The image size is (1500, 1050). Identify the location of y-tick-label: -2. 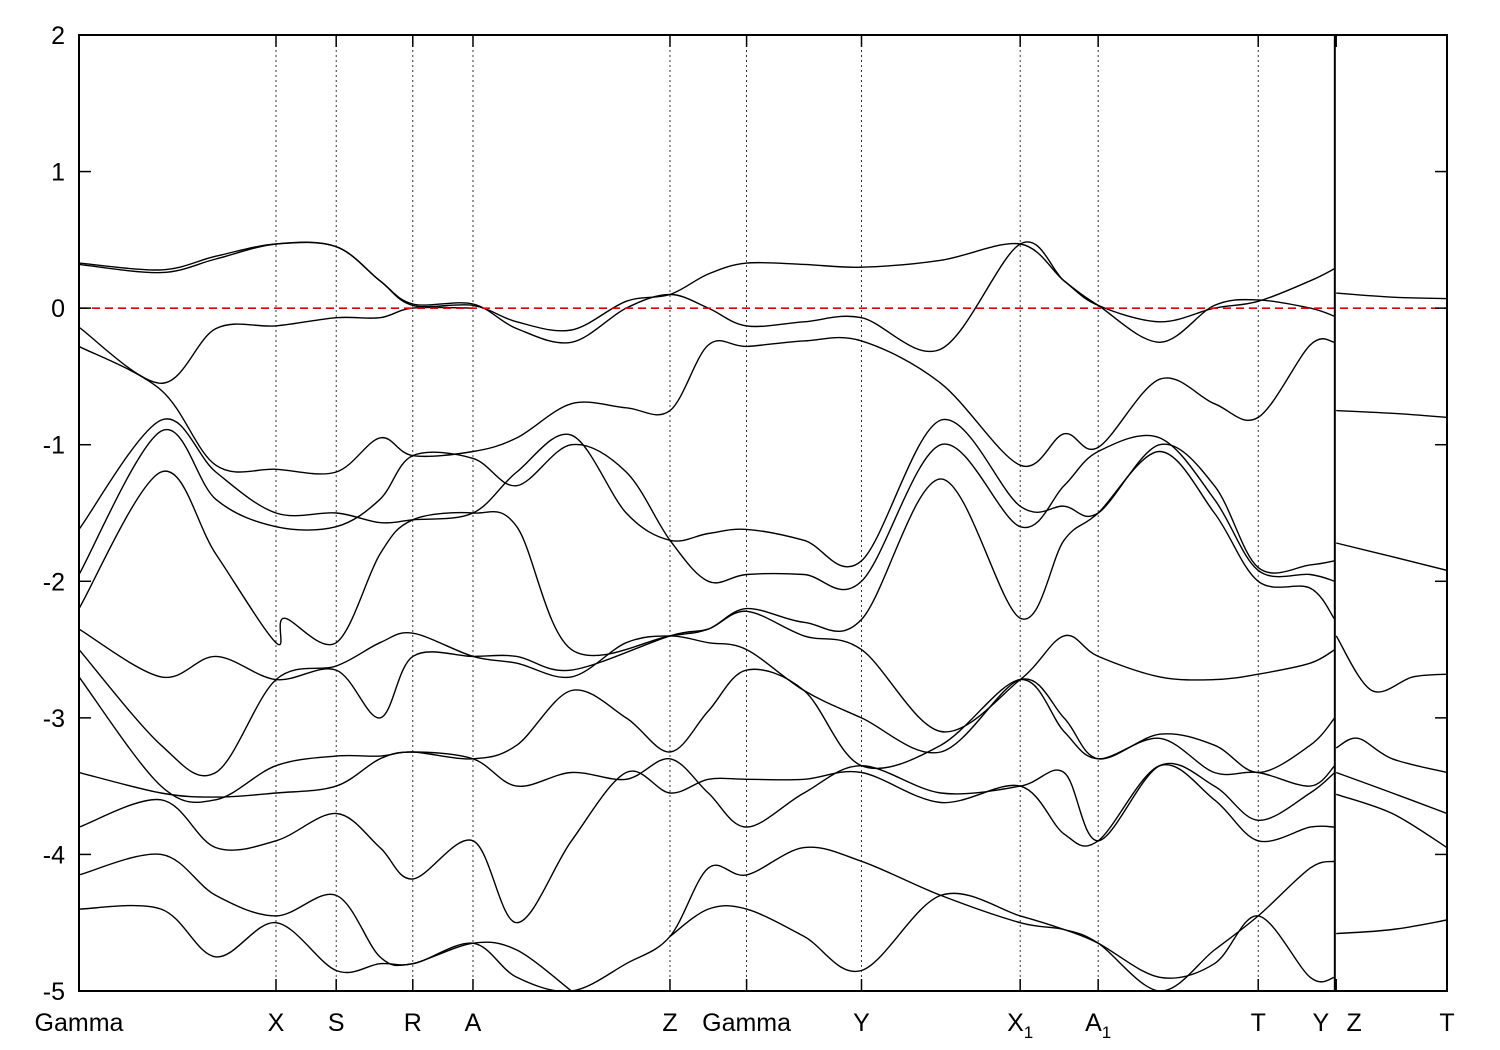
(54, 582).